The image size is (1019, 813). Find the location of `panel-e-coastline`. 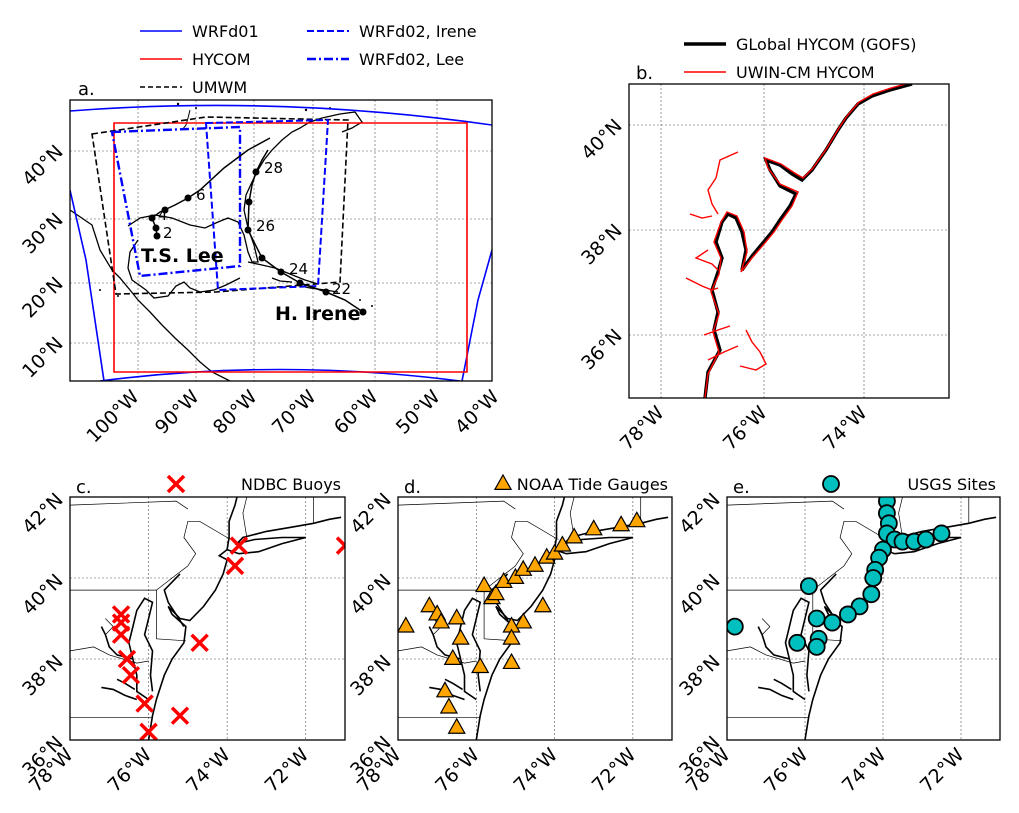

panel-e-coastline is located at coordinates (877, 618).